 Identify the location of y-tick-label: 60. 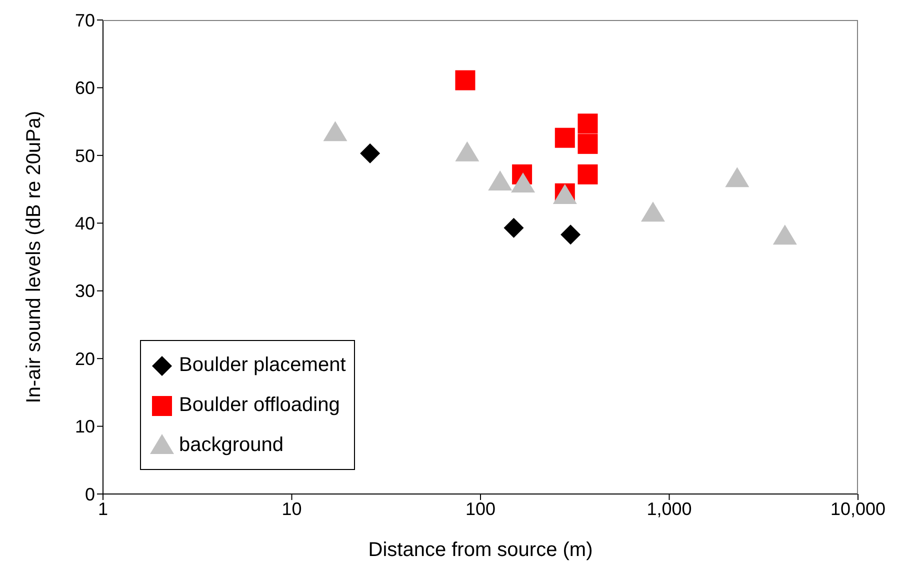
(84, 88).